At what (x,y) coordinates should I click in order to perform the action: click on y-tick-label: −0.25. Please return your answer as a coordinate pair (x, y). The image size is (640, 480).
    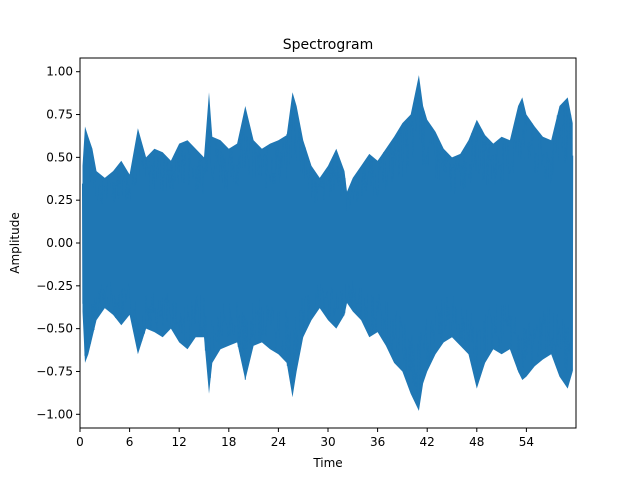
    Looking at the image, I should click on (54, 286).